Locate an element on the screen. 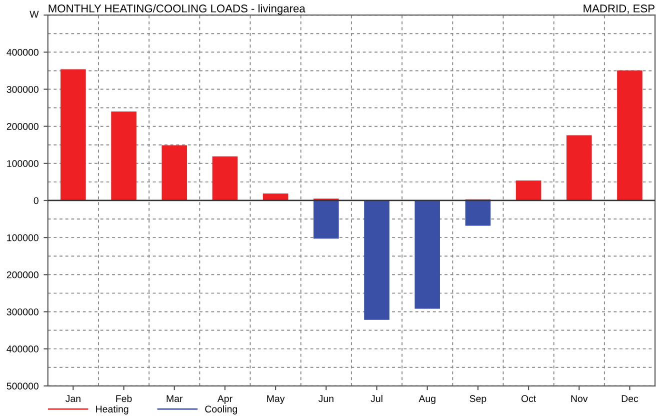 This screenshot has height=419, width=665. x-tick-label: Mar is located at coordinates (174, 398).